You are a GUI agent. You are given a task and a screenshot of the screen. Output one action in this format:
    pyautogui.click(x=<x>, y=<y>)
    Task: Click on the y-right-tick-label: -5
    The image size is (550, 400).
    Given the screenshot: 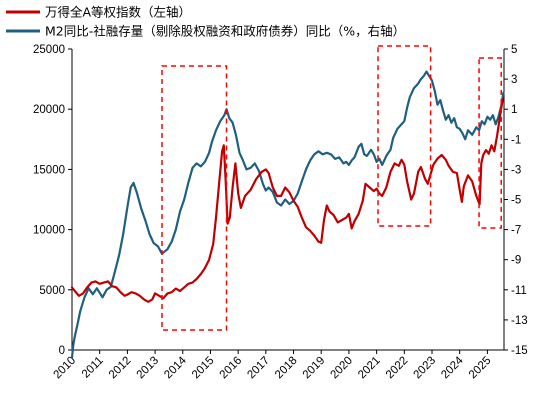 What is the action you would take?
    pyautogui.click(x=516, y=201)
    